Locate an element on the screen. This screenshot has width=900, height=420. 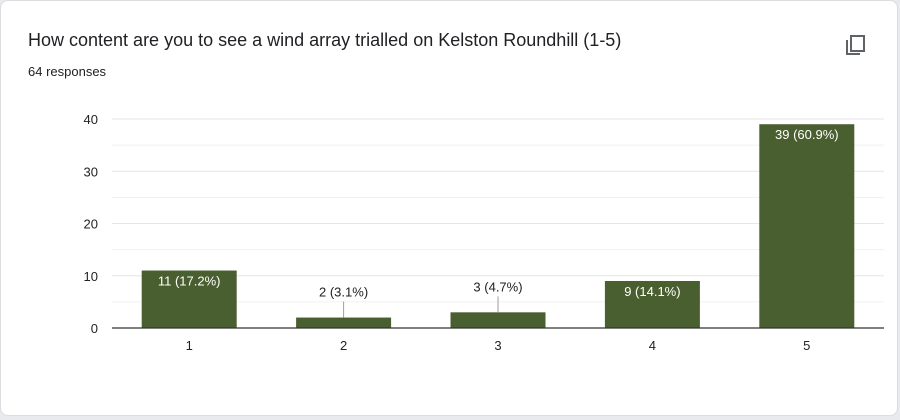
x-tick-label: 5 is located at coordinates (806, 345).